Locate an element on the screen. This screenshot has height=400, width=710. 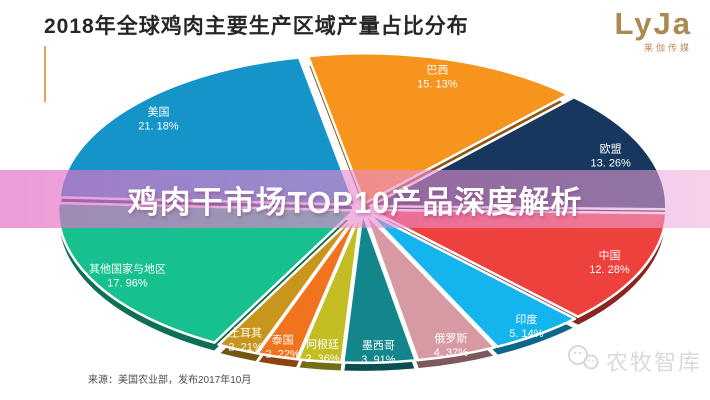
watermark: 农牧智库 is located at coordinates (634, 360).